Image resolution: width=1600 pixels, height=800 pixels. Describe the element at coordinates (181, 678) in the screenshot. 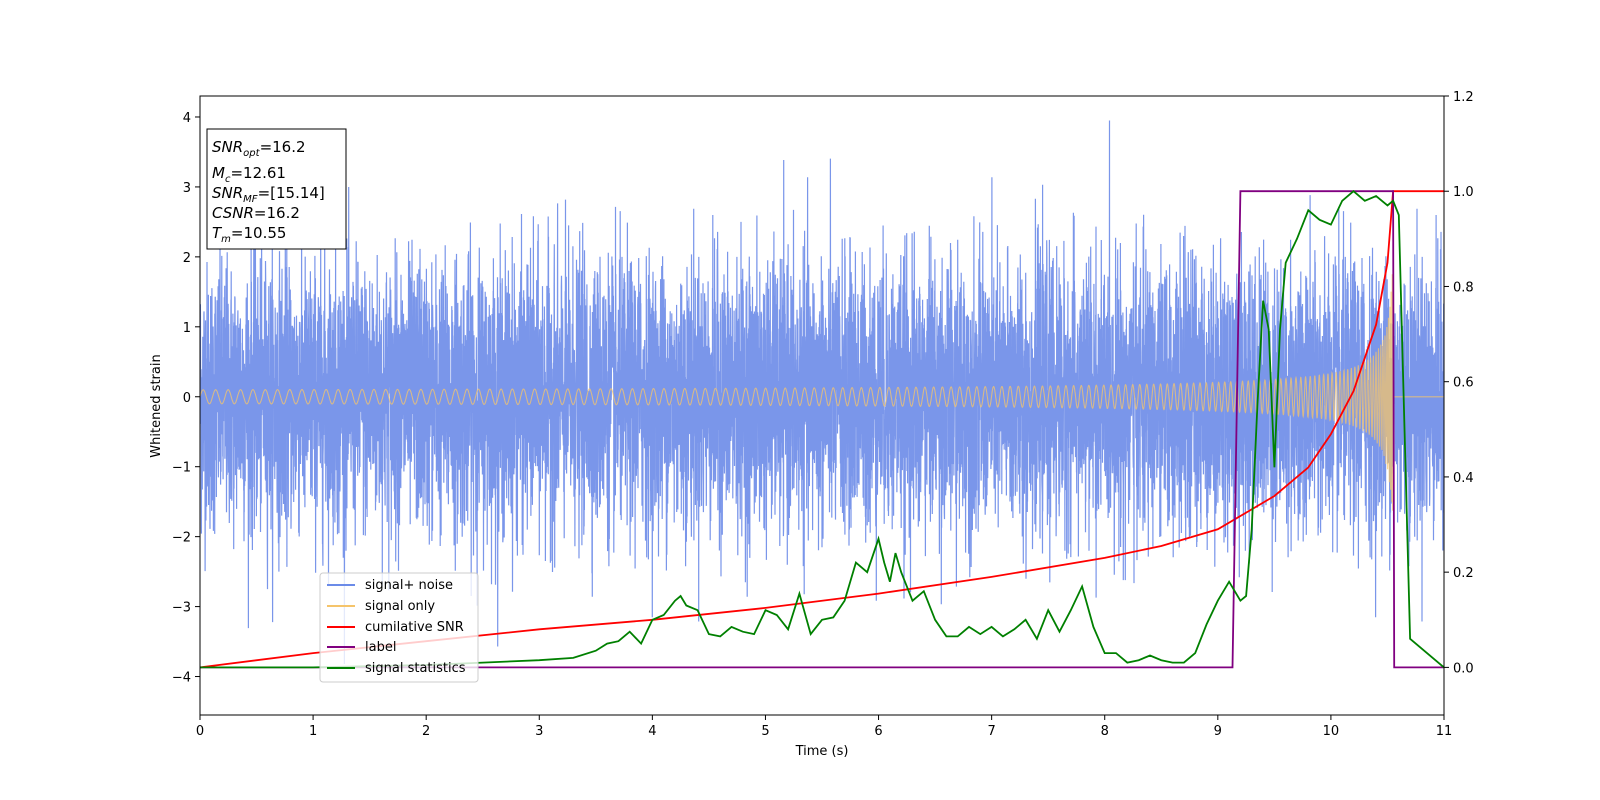

I see `y-left-tick-label: −4` at that location.